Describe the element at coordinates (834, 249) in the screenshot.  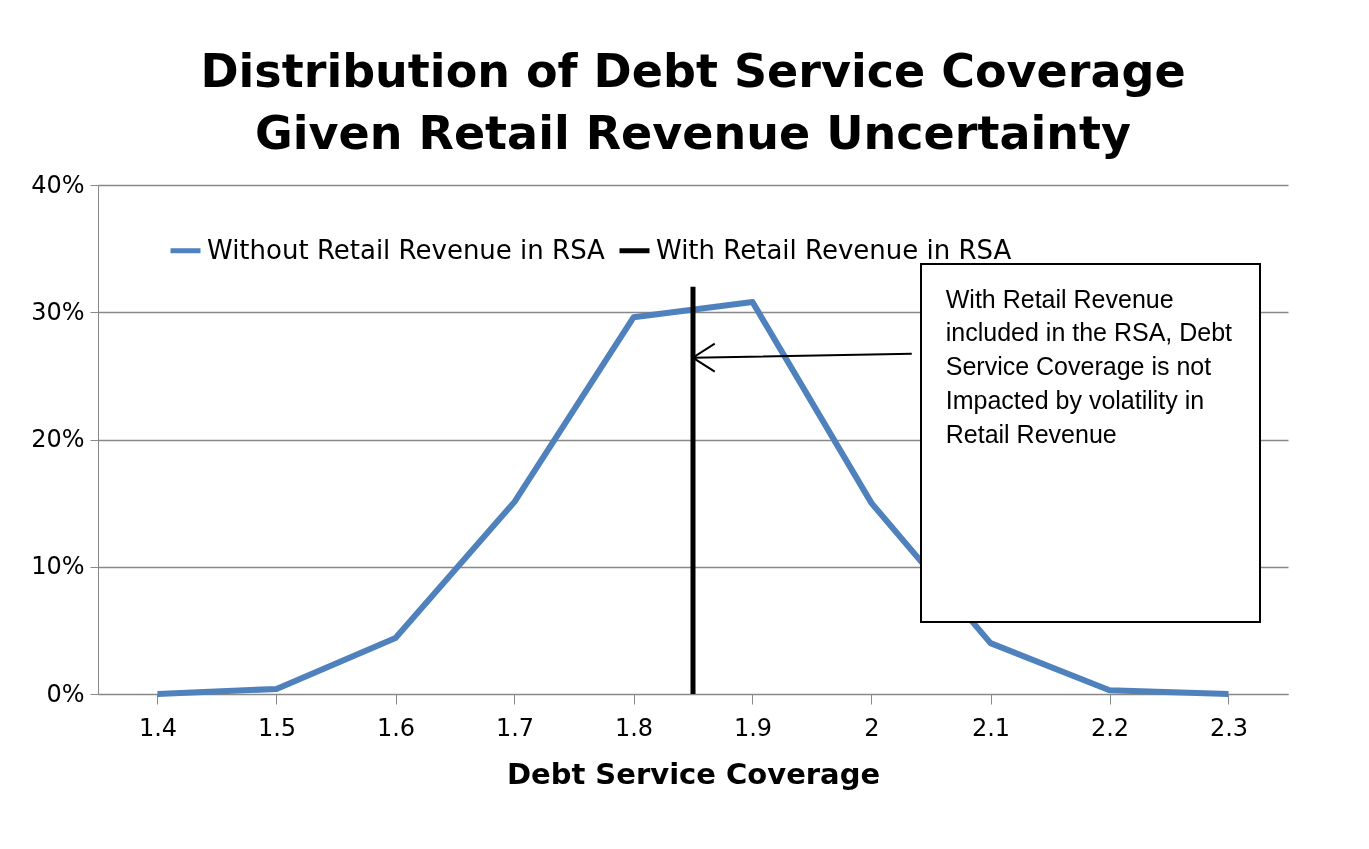
I see `legend-label: With Retail Revenue in RSA` at that location.